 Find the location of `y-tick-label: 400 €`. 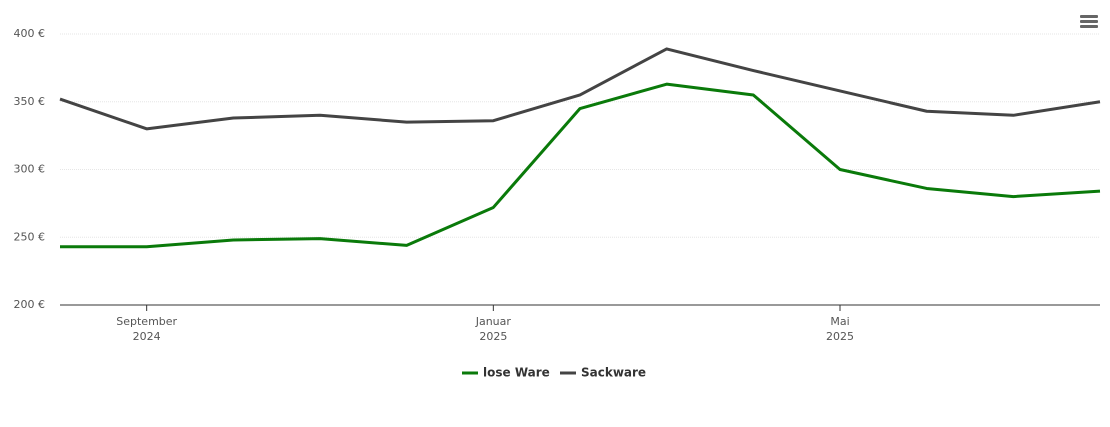

y-tick-label: 400 € is located at coordinates (30, 33).